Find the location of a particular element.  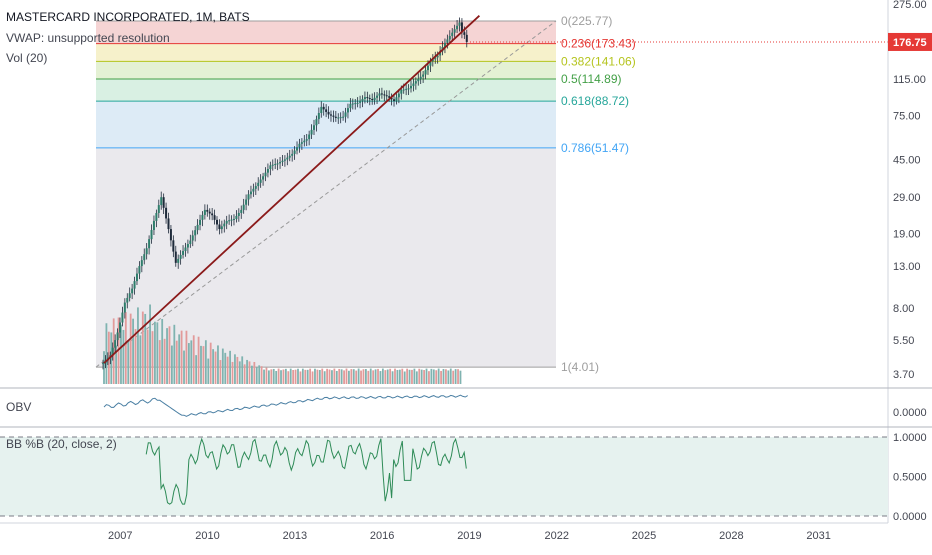

time-tick-label: 2028 is located at coordinates (731, 536).